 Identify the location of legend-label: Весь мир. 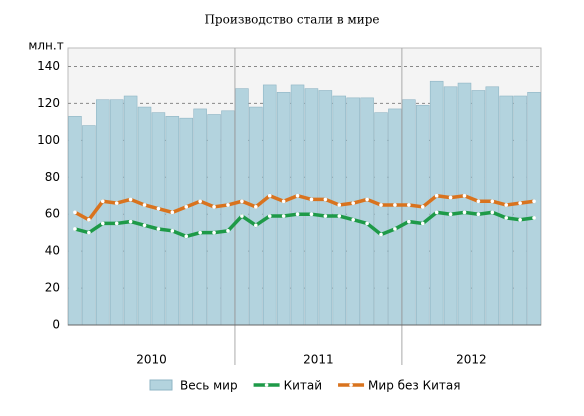
(209, 386).